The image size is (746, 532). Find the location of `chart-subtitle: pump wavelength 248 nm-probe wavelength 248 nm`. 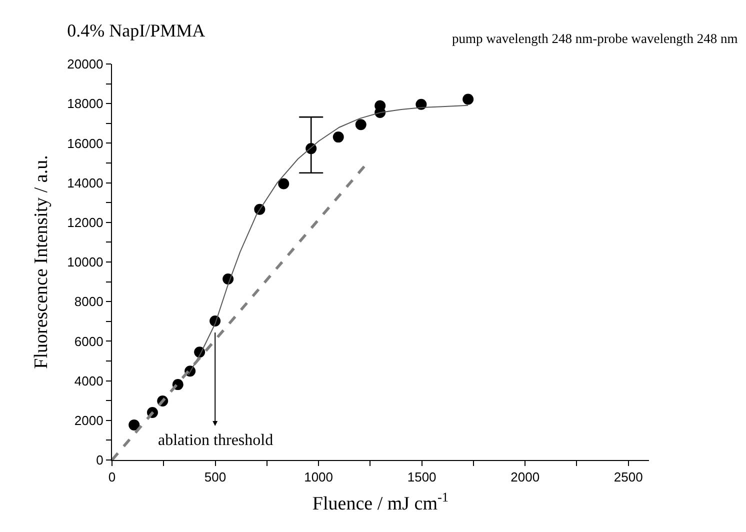

chart-subtitle: pump wavelength 248 nm-probe wavelength 248 nm is located at coordinates (595, 38).